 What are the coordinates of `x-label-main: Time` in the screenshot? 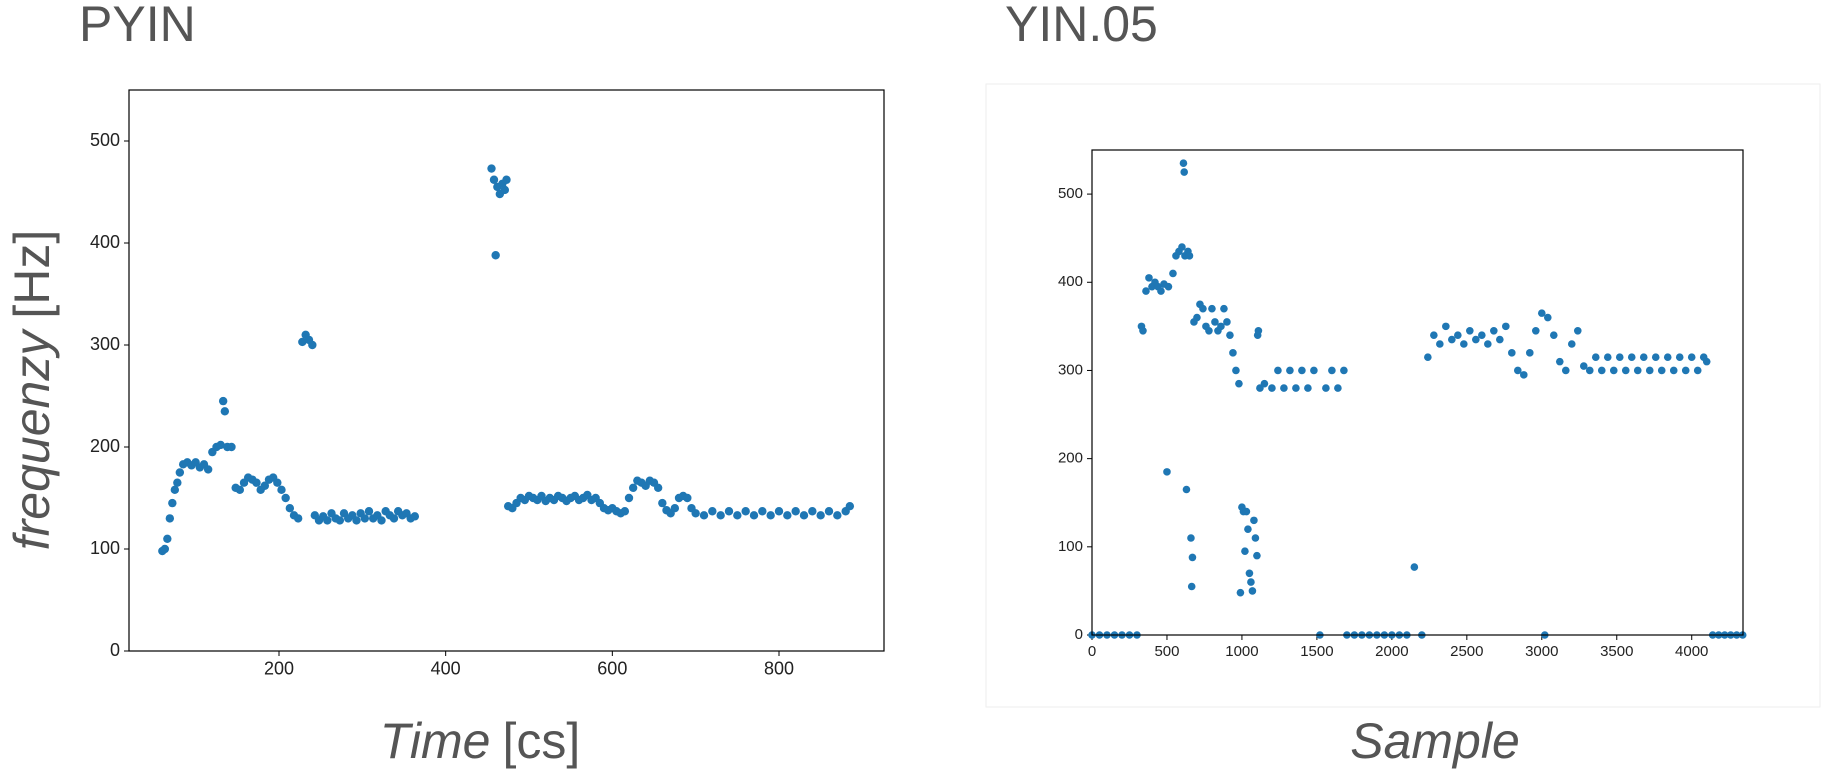 It's located at (435, 741).